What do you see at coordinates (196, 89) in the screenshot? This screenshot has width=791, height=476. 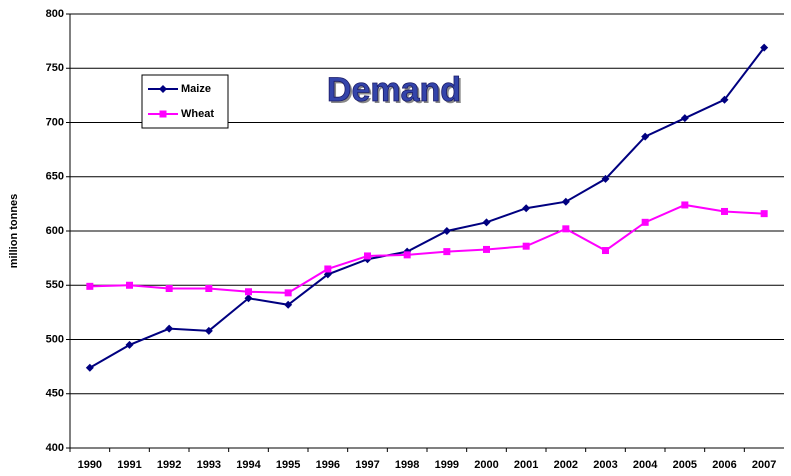 I see `legend-label: Maize` at bounding box center [196, 89].